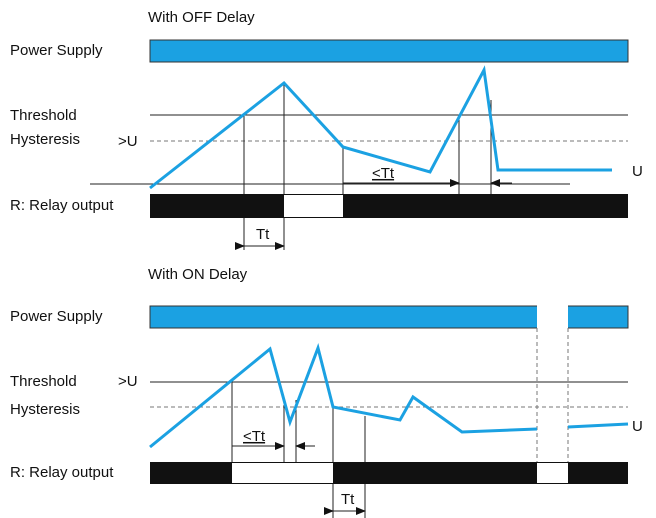 The height and width of the screenshot is (518, 656). I want to click on relay-bar, so click(389, 206).